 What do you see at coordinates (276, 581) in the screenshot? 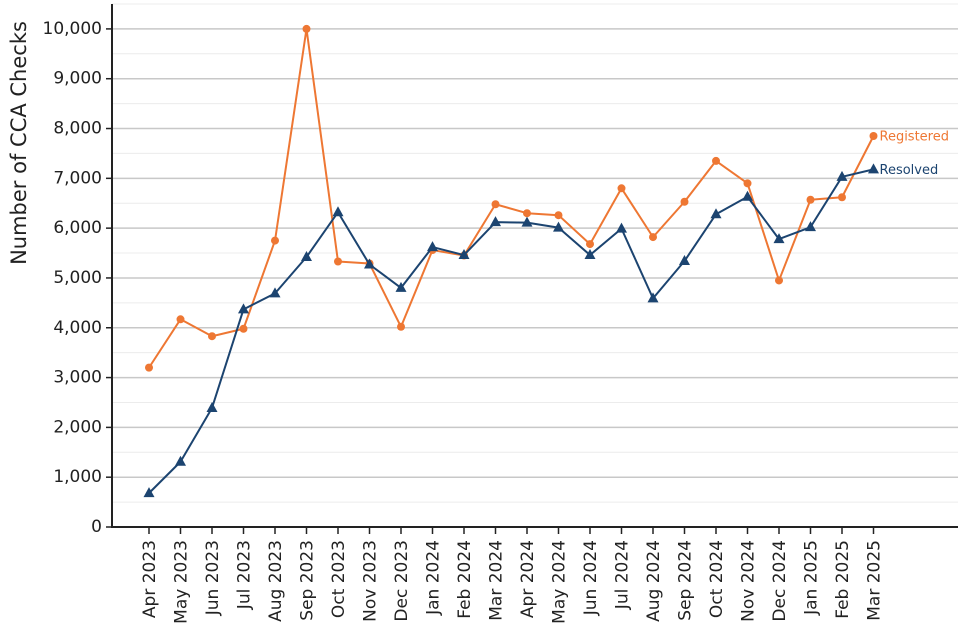
I see `x-tick-label: Aug 2023` at bounding box center [276, 581].